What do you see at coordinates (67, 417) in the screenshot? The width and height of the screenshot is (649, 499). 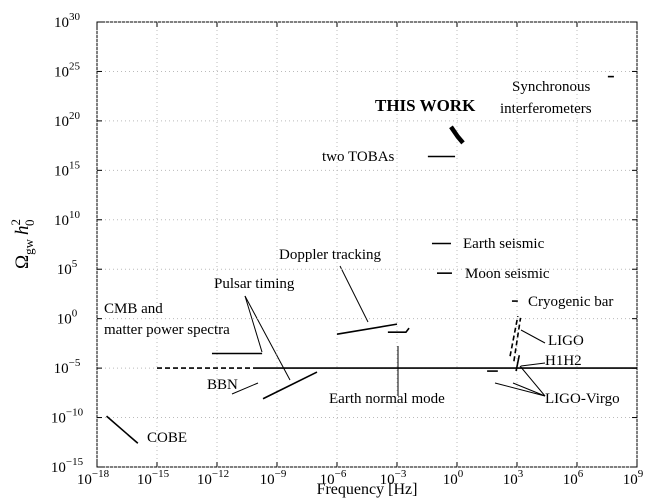 I see `tick-label: 10⁻¹⁰` at bounding box center [67, 417].